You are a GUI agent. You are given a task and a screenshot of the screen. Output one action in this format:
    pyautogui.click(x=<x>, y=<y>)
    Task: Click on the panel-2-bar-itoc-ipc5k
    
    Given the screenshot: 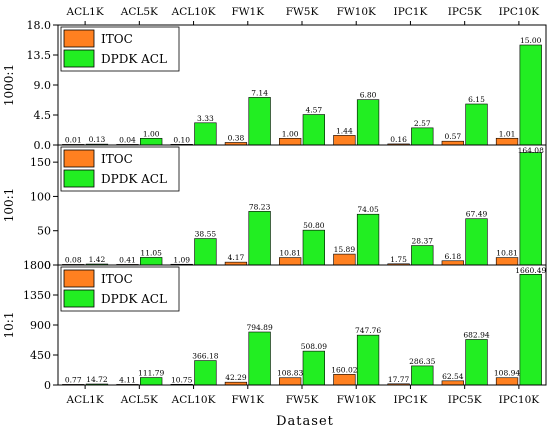 What is the action you would take?
    pyautogui.click(x=453, y=263)
    